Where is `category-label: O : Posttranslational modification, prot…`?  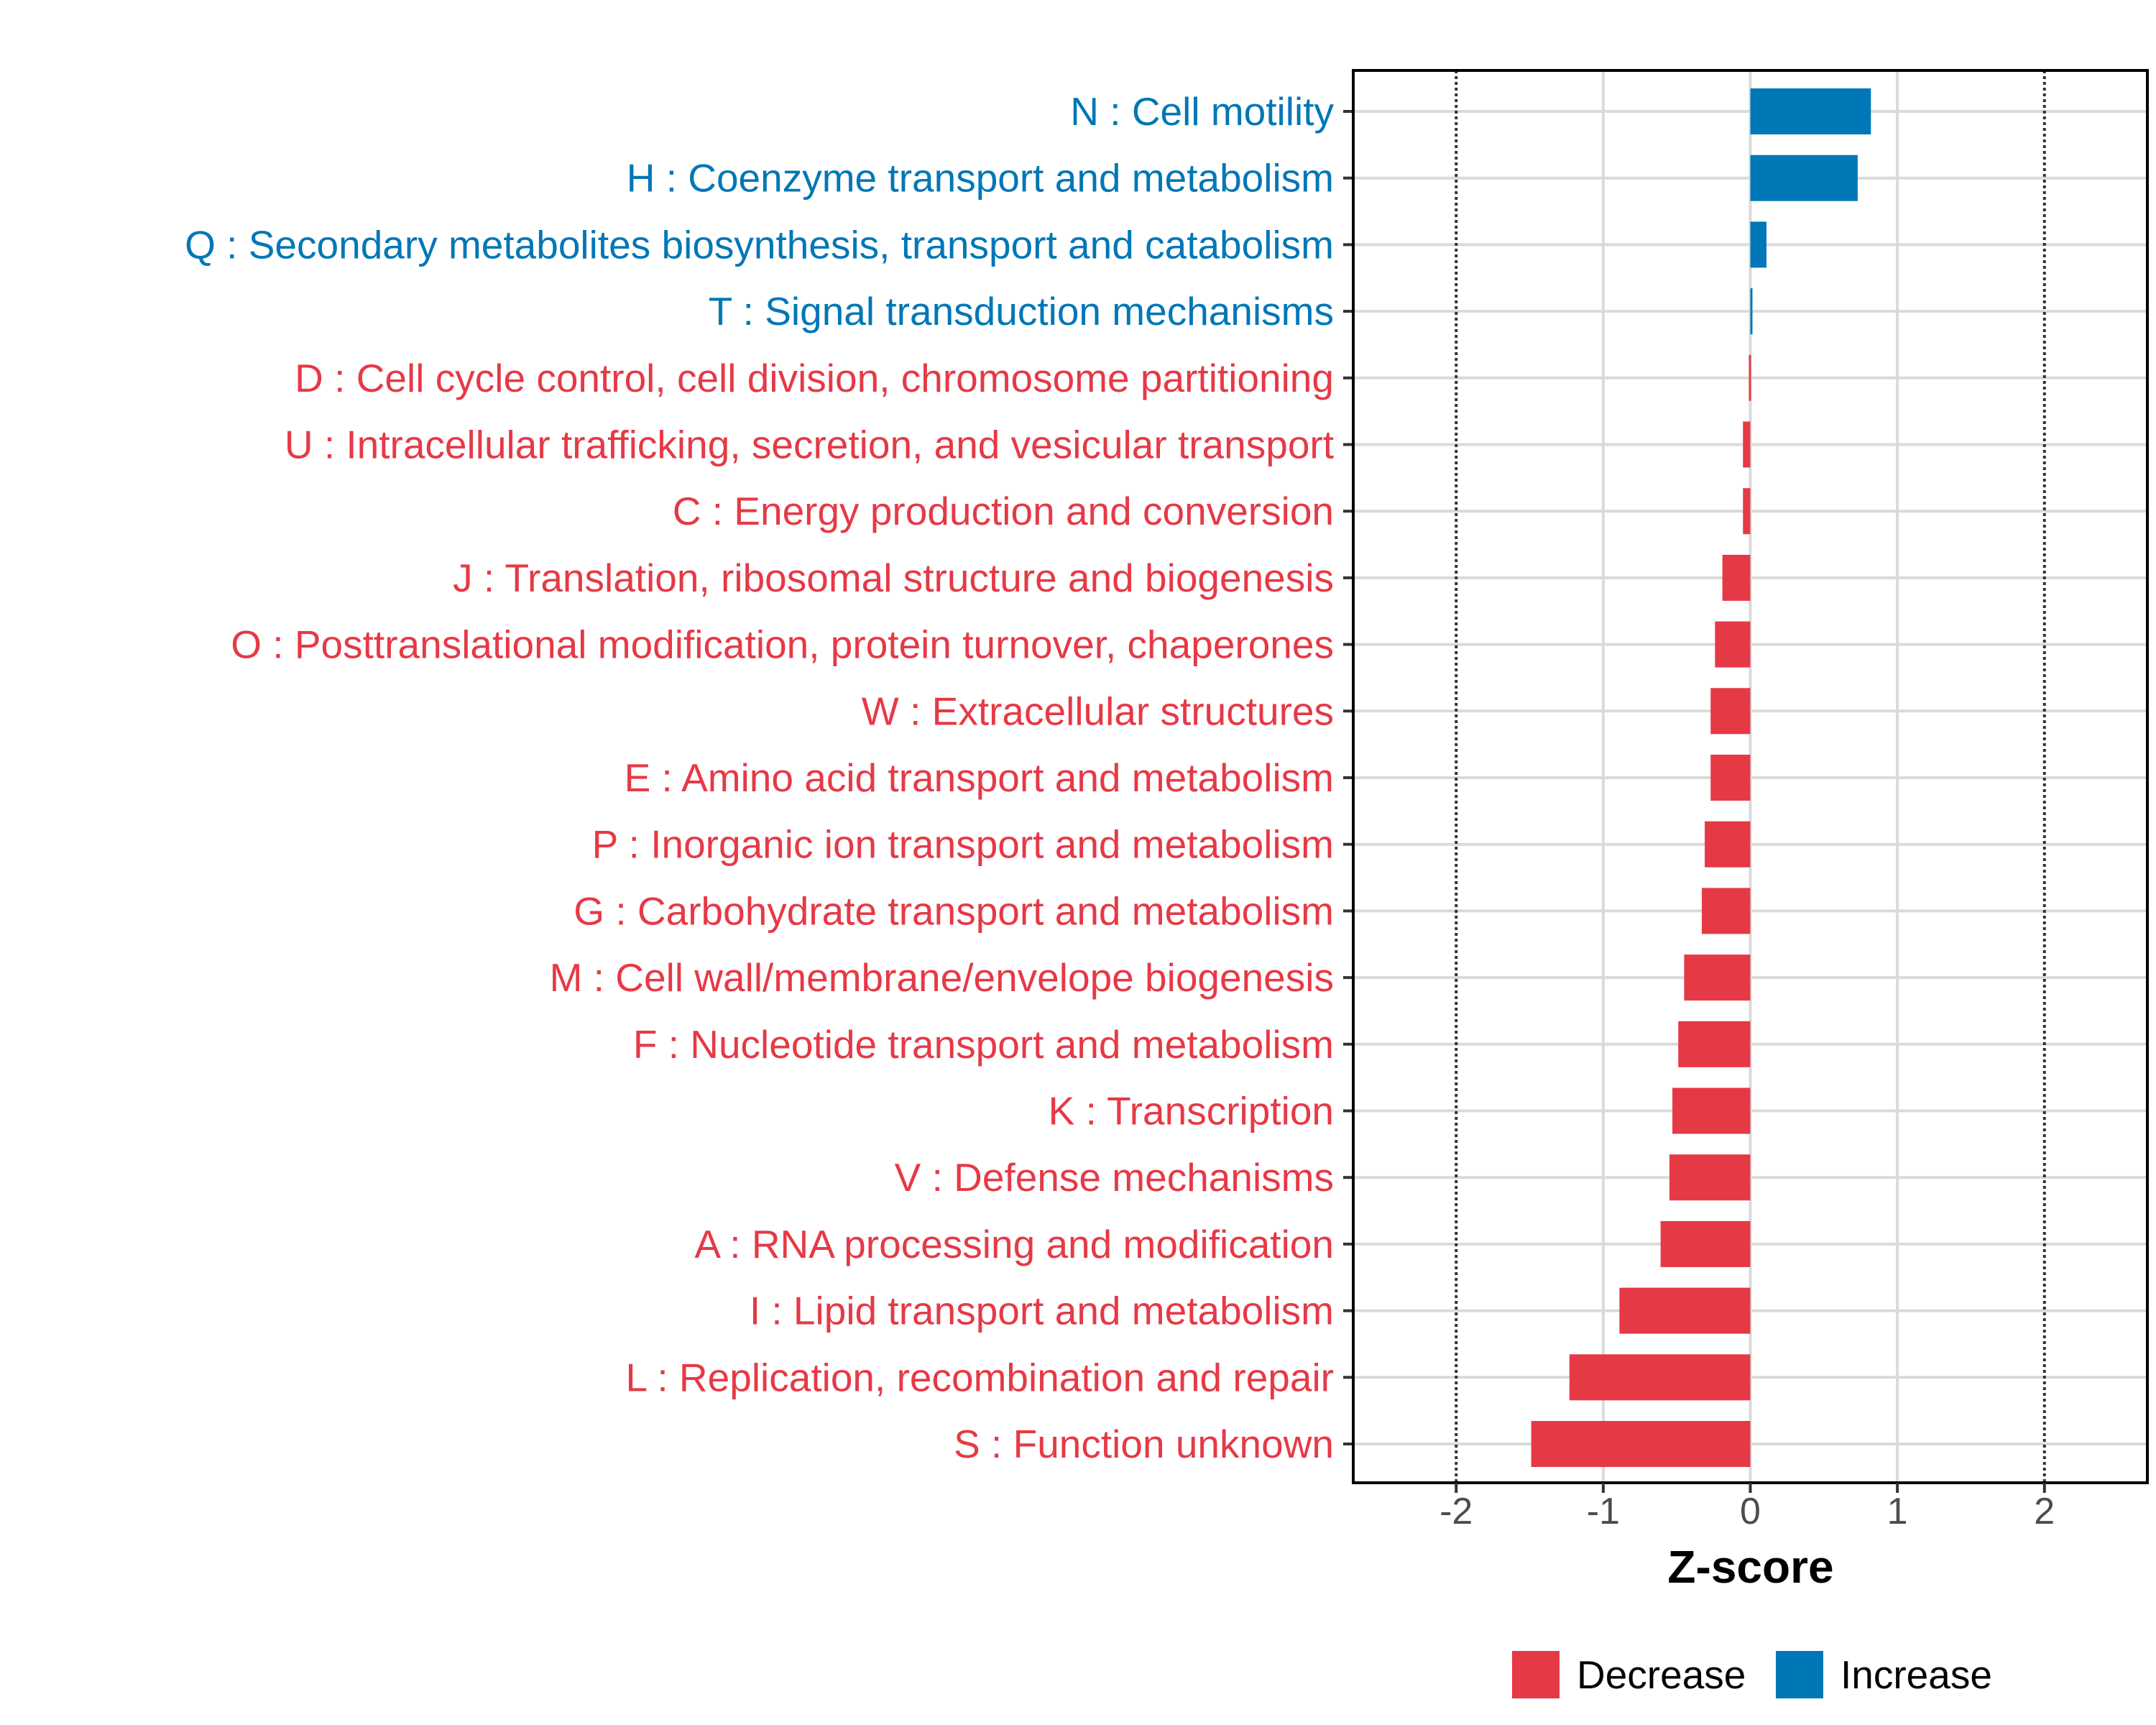 category-label: O : Posttranslational modification, prot… is located at coordinates (782, 644).